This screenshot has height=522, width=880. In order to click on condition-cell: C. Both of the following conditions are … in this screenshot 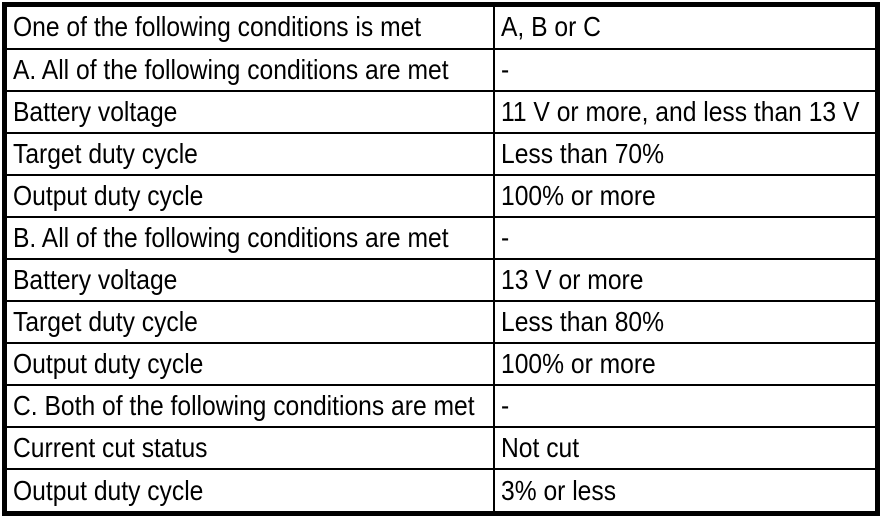, I will do `click(249, 406)`.